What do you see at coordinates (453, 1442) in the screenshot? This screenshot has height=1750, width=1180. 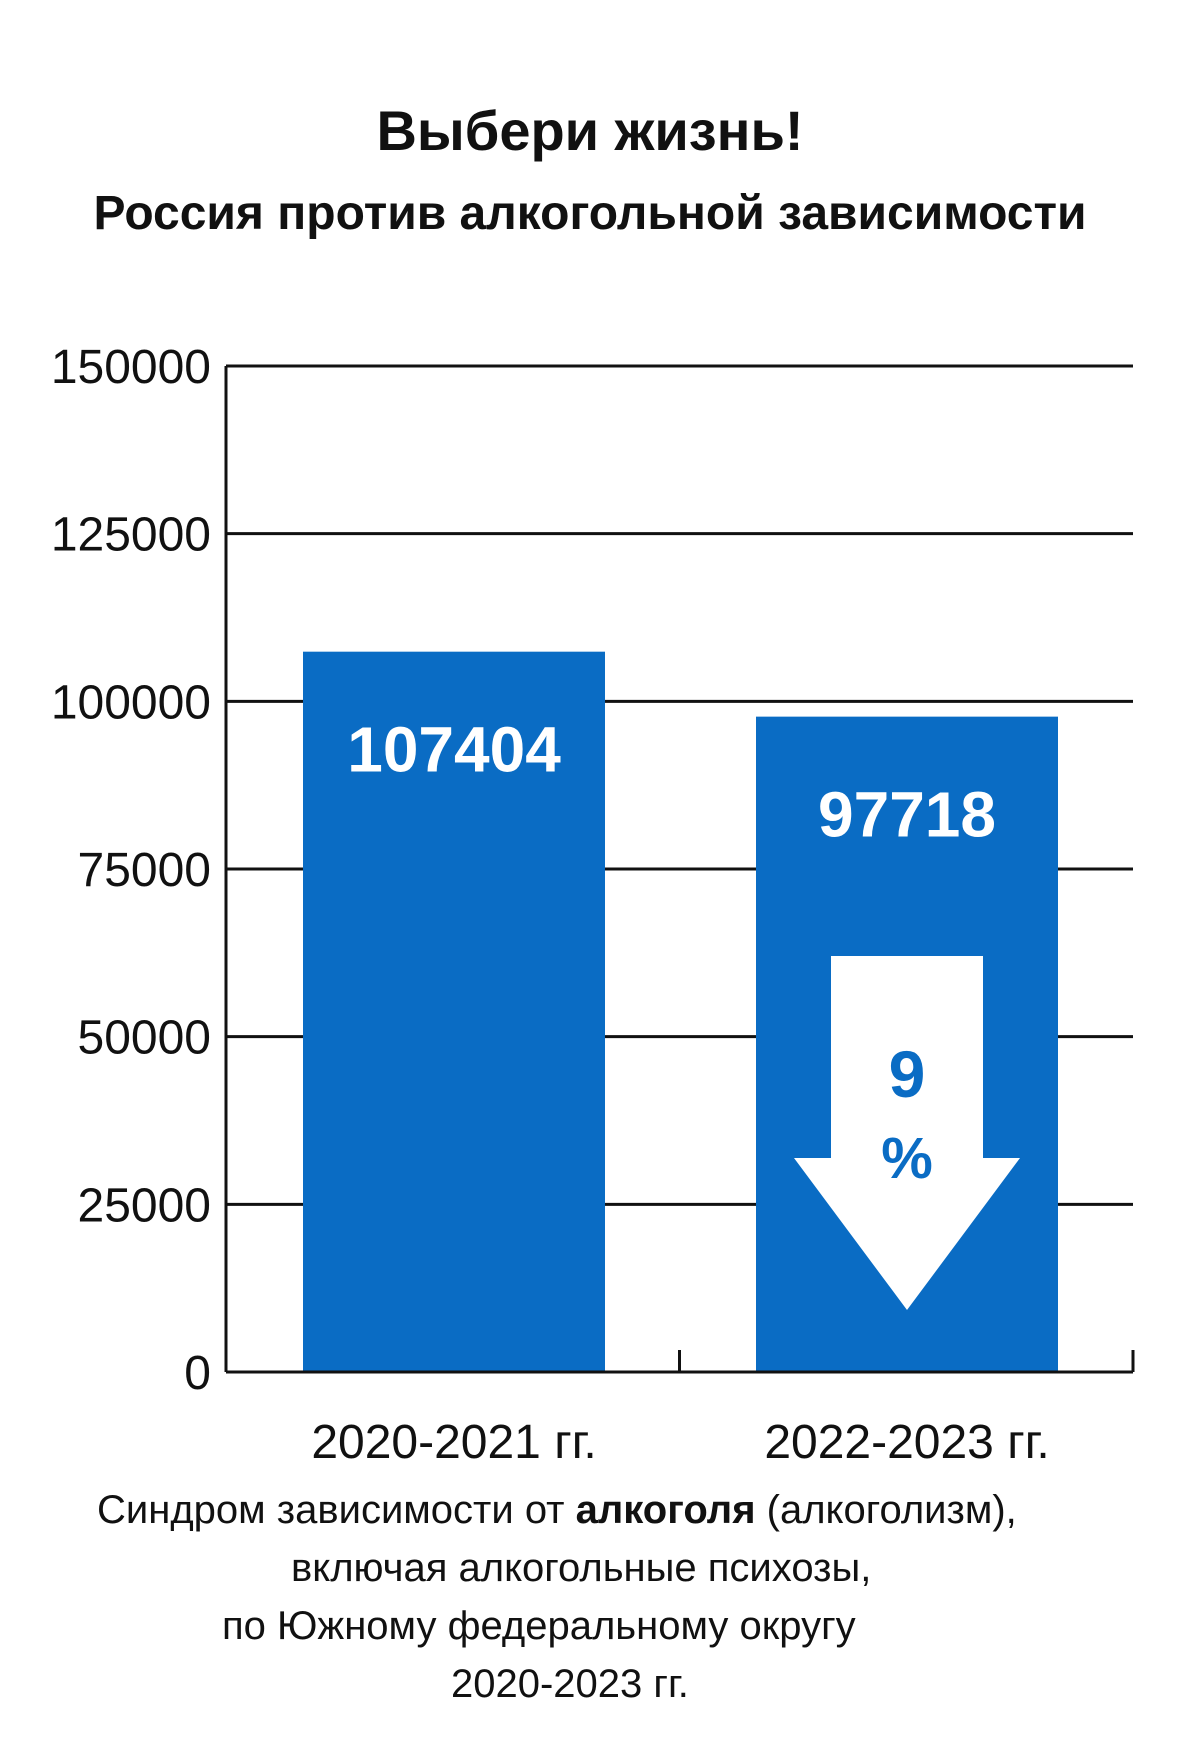 I see `x-category-label: 2020-2021 гг.` at bounding box center [453, 1442].